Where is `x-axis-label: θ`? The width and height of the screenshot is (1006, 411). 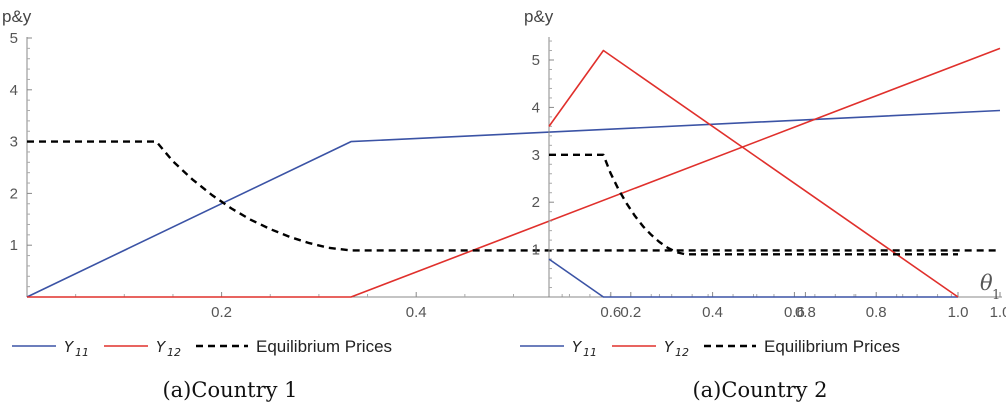
x-axis-label: θ is located at coordinates (986, 283).